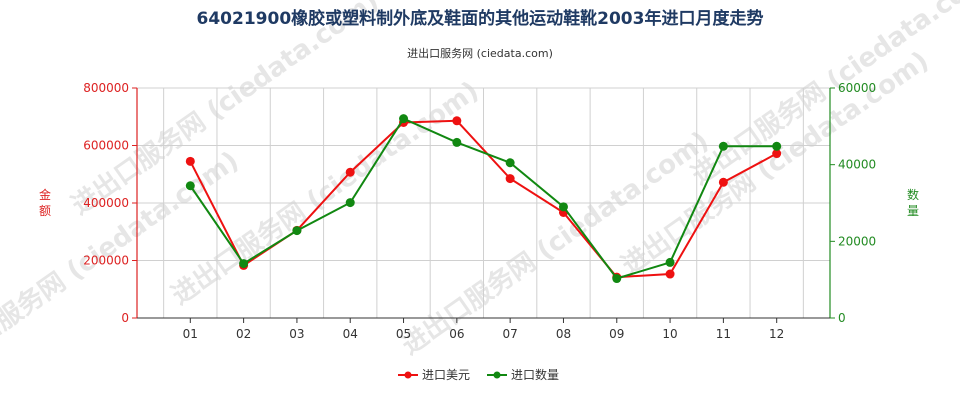  Describe the element at coordinates (857, 241) in the screenshot. I see `y-right-tick-label: 20000` at that location.